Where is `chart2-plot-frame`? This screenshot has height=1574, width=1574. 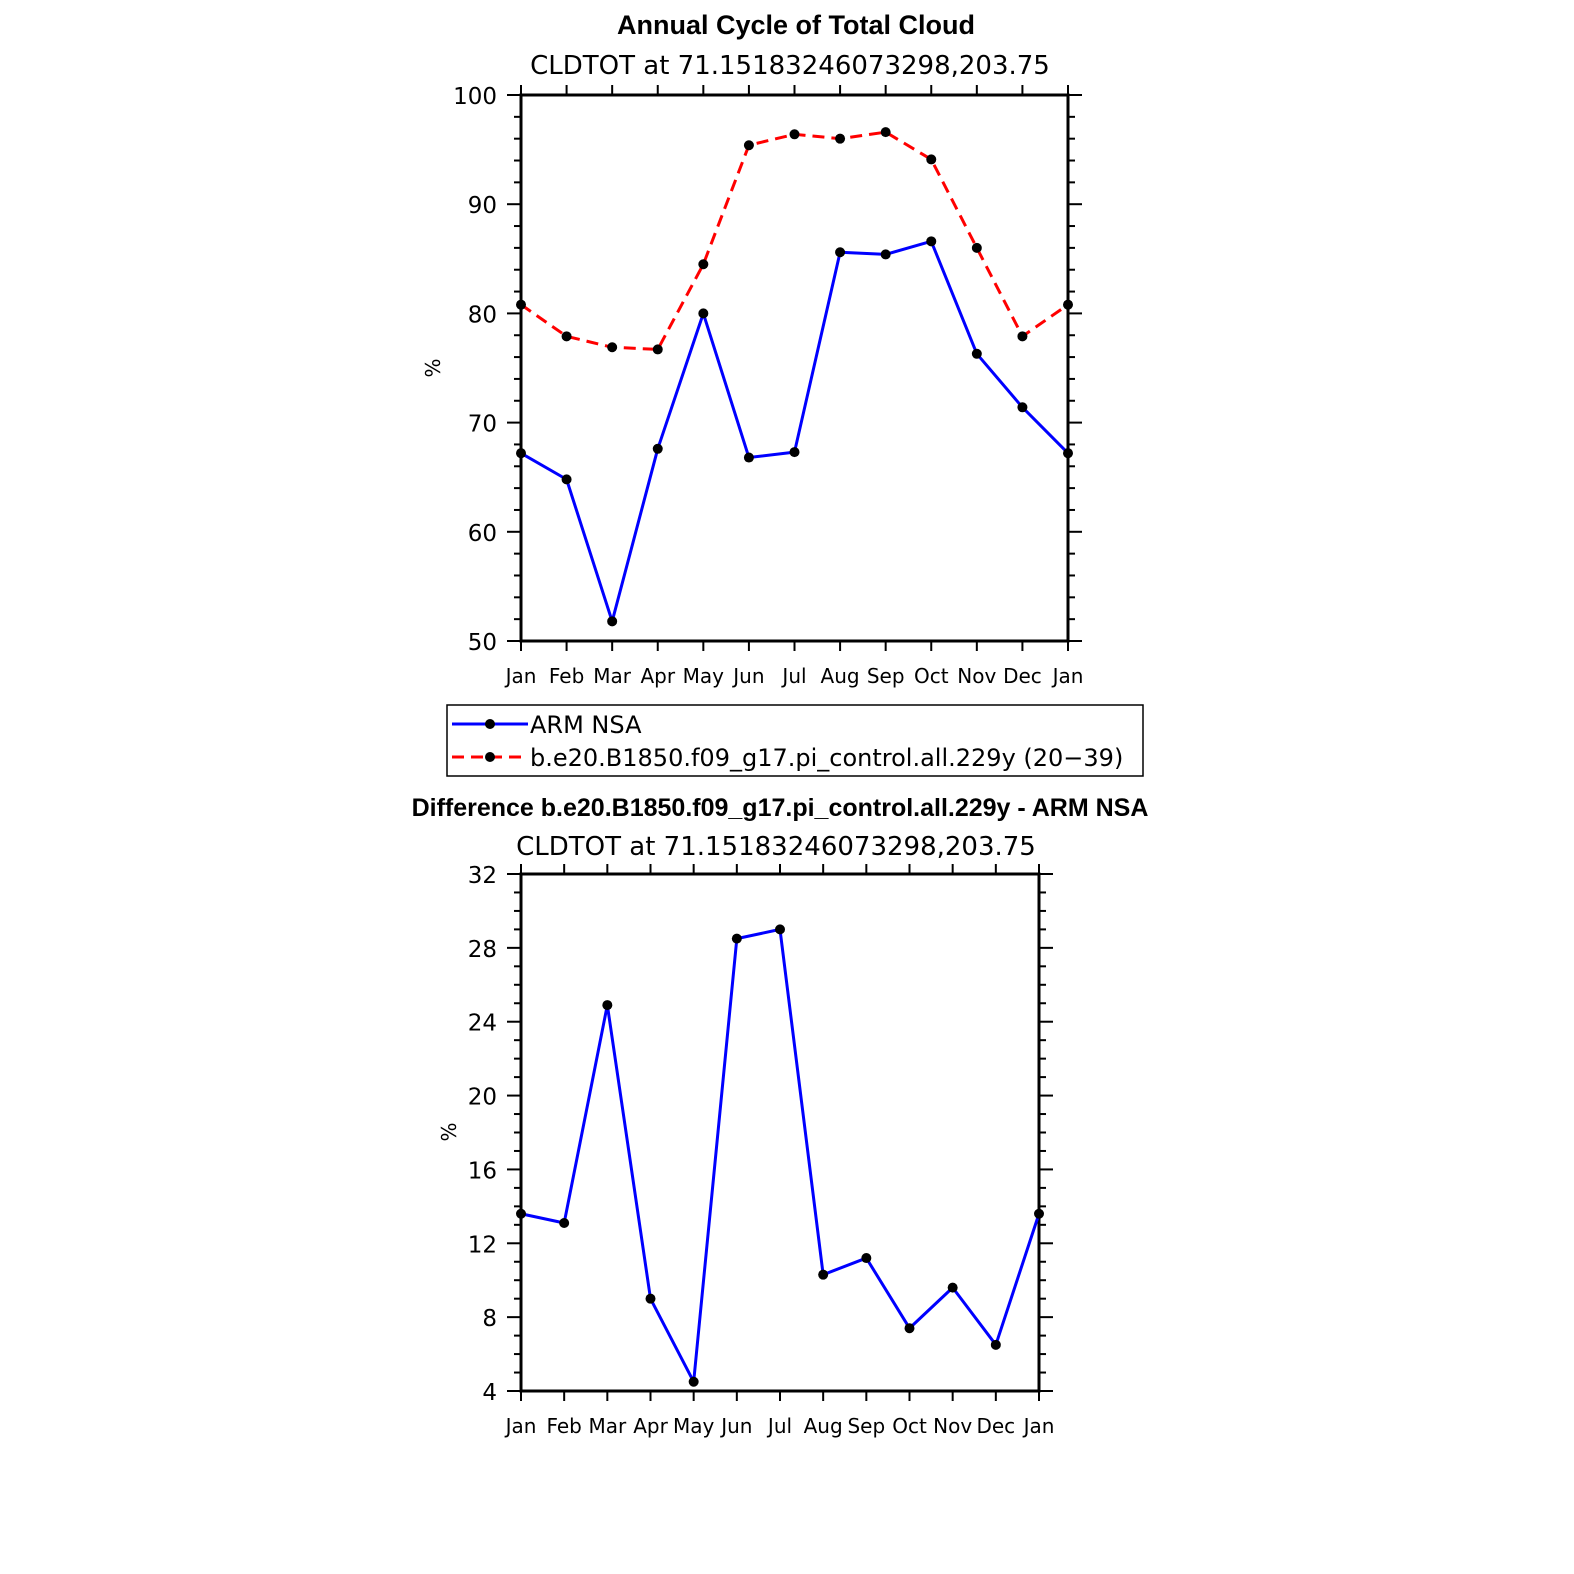
chart2-plot-frame is located at coordinates (780, 1132).